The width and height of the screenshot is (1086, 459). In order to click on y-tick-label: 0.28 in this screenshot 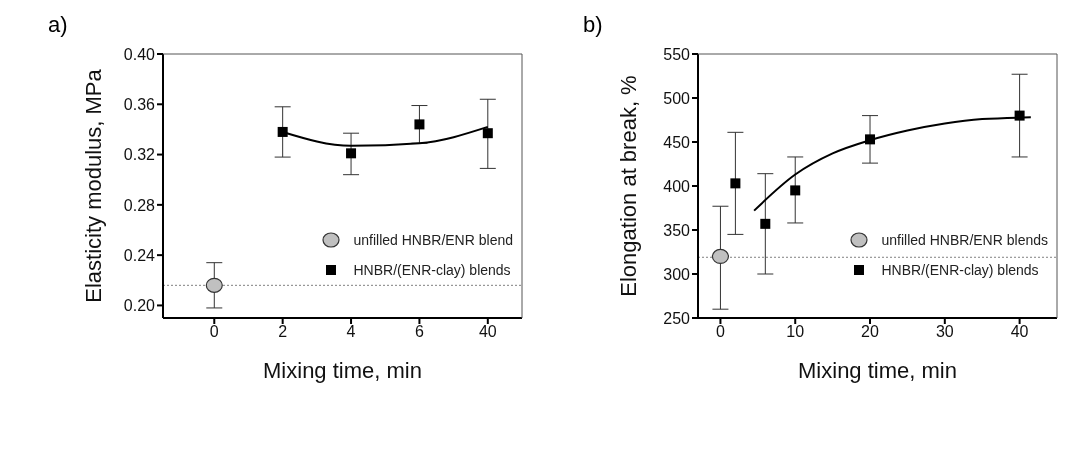, I will do `click(139, 205)`.